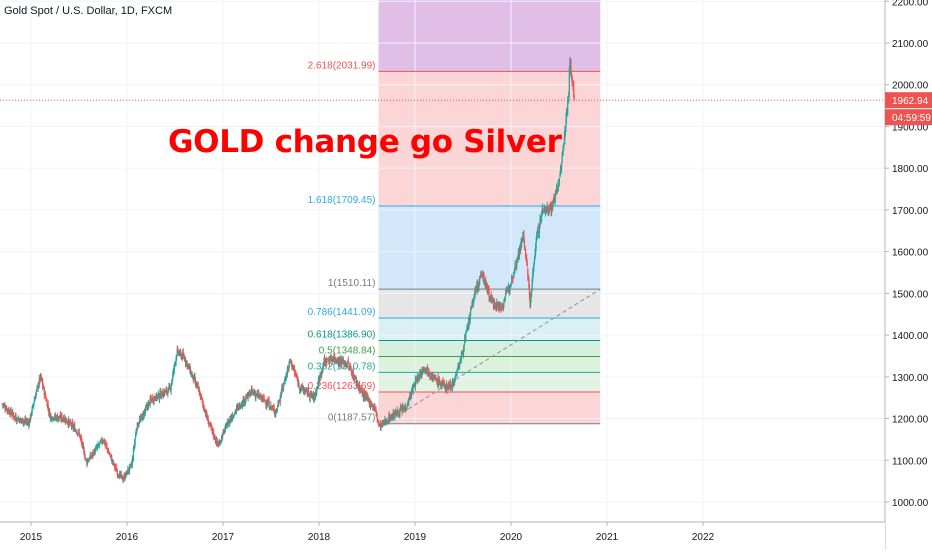  What do you see at coordinates (127, 537) in the screenshot?
I see `time-tick-label: 2016` at bounding box center [127, 537].